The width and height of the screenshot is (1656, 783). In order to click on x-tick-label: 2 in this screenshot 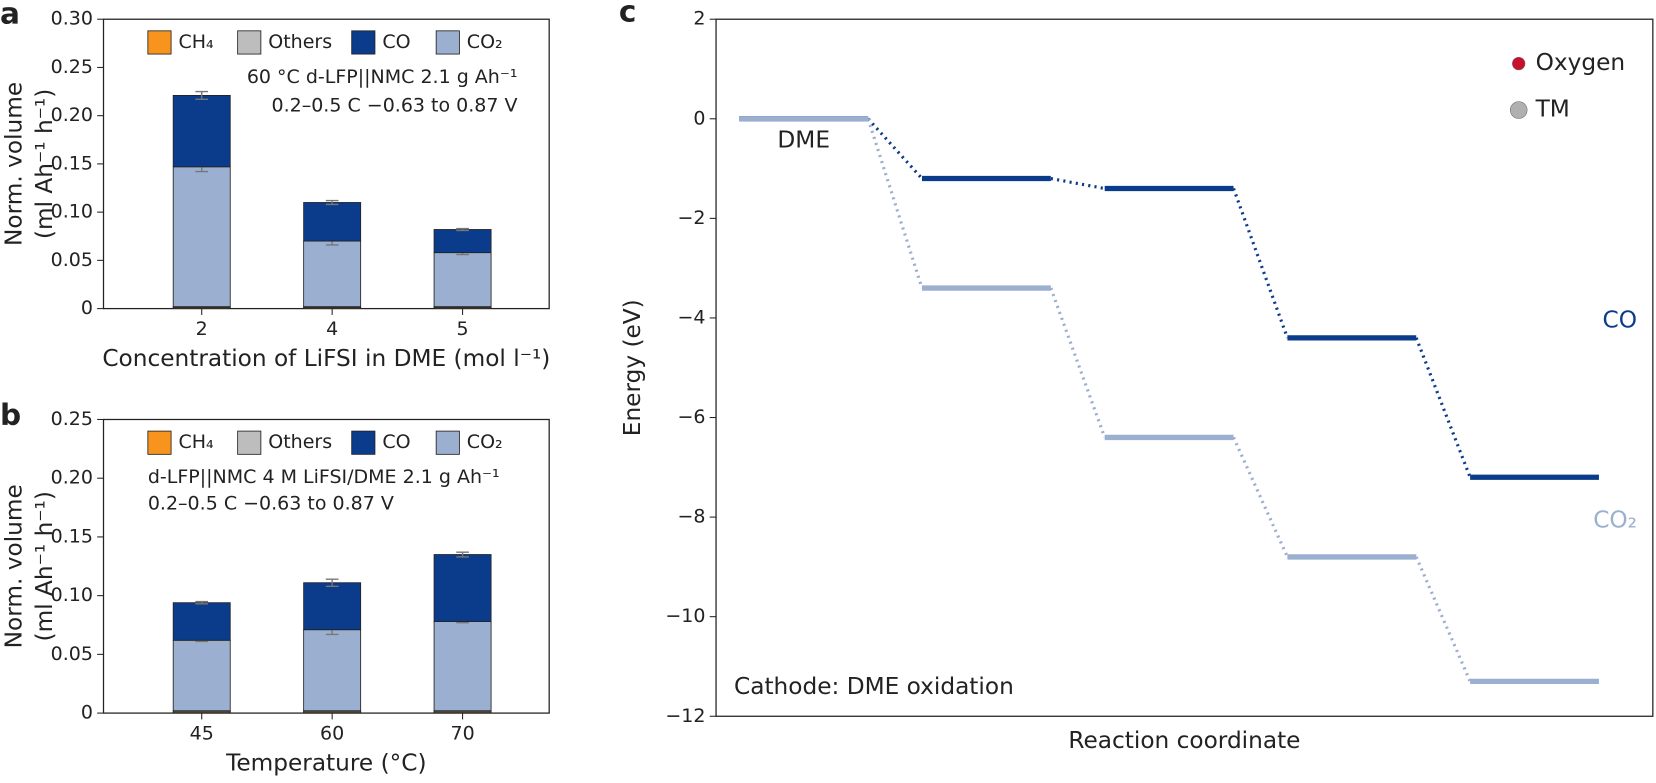, I will do `click(202, 329)`.